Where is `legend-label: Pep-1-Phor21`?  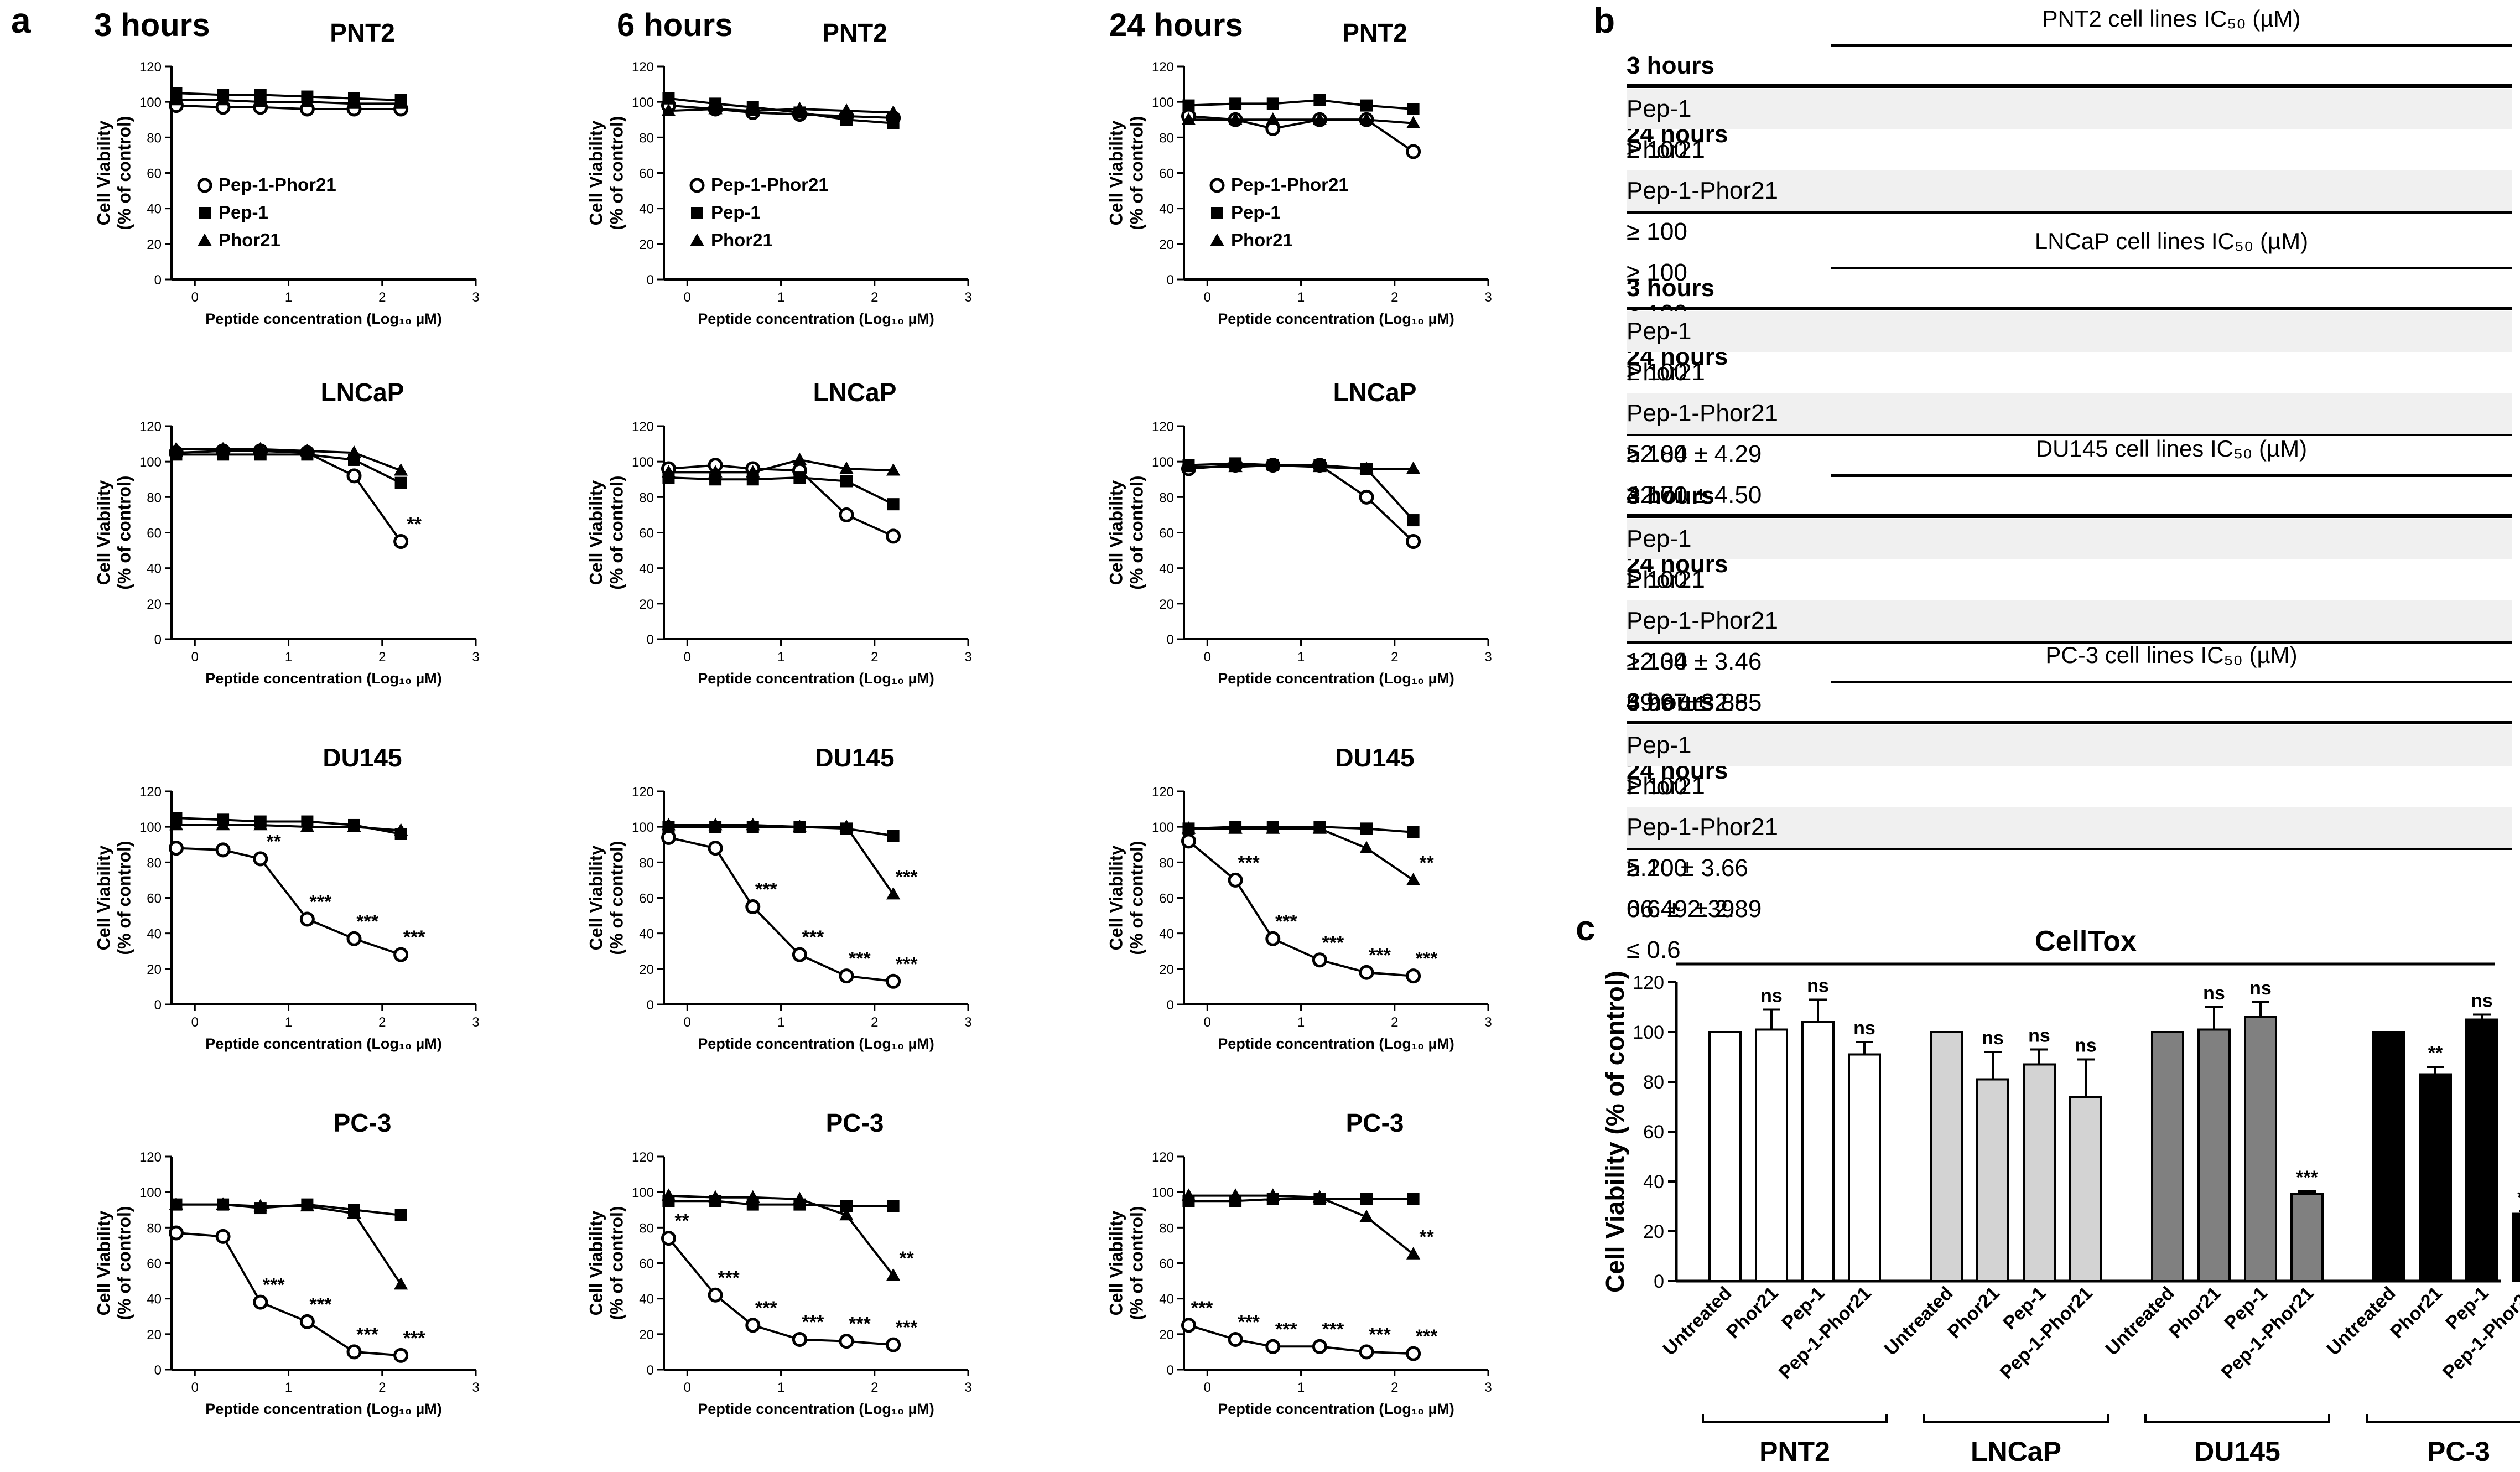
legend-label: Pep-1-Phor21 is located at coordinates (1290, 185).